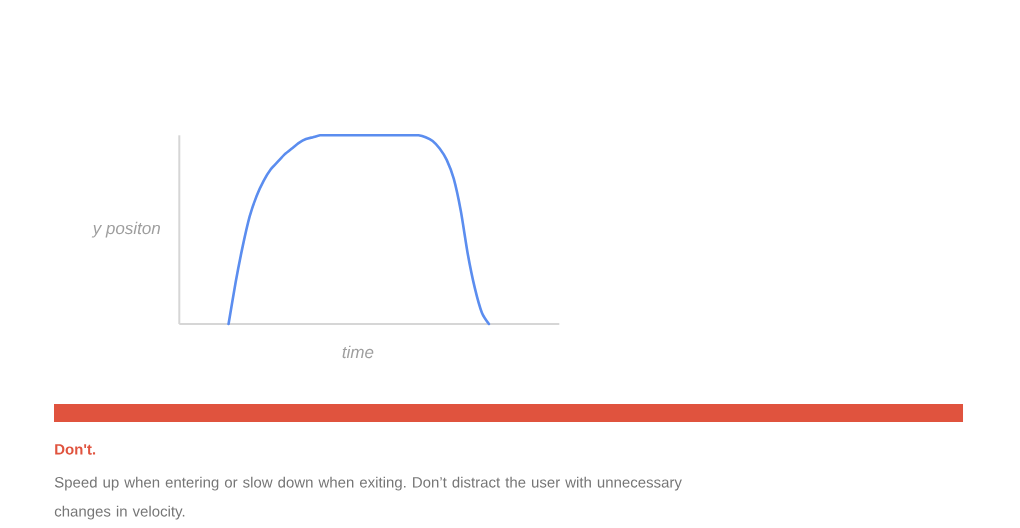 The height and width of the screenshot is (528, 1020). What do you see at coordinates (368, 498) in the screenshot?
I see `text: Speed up when entering or slow down when exiting. Don’t distract the user with unnecessary changes in velocity.` at bounding box center [368, 498].